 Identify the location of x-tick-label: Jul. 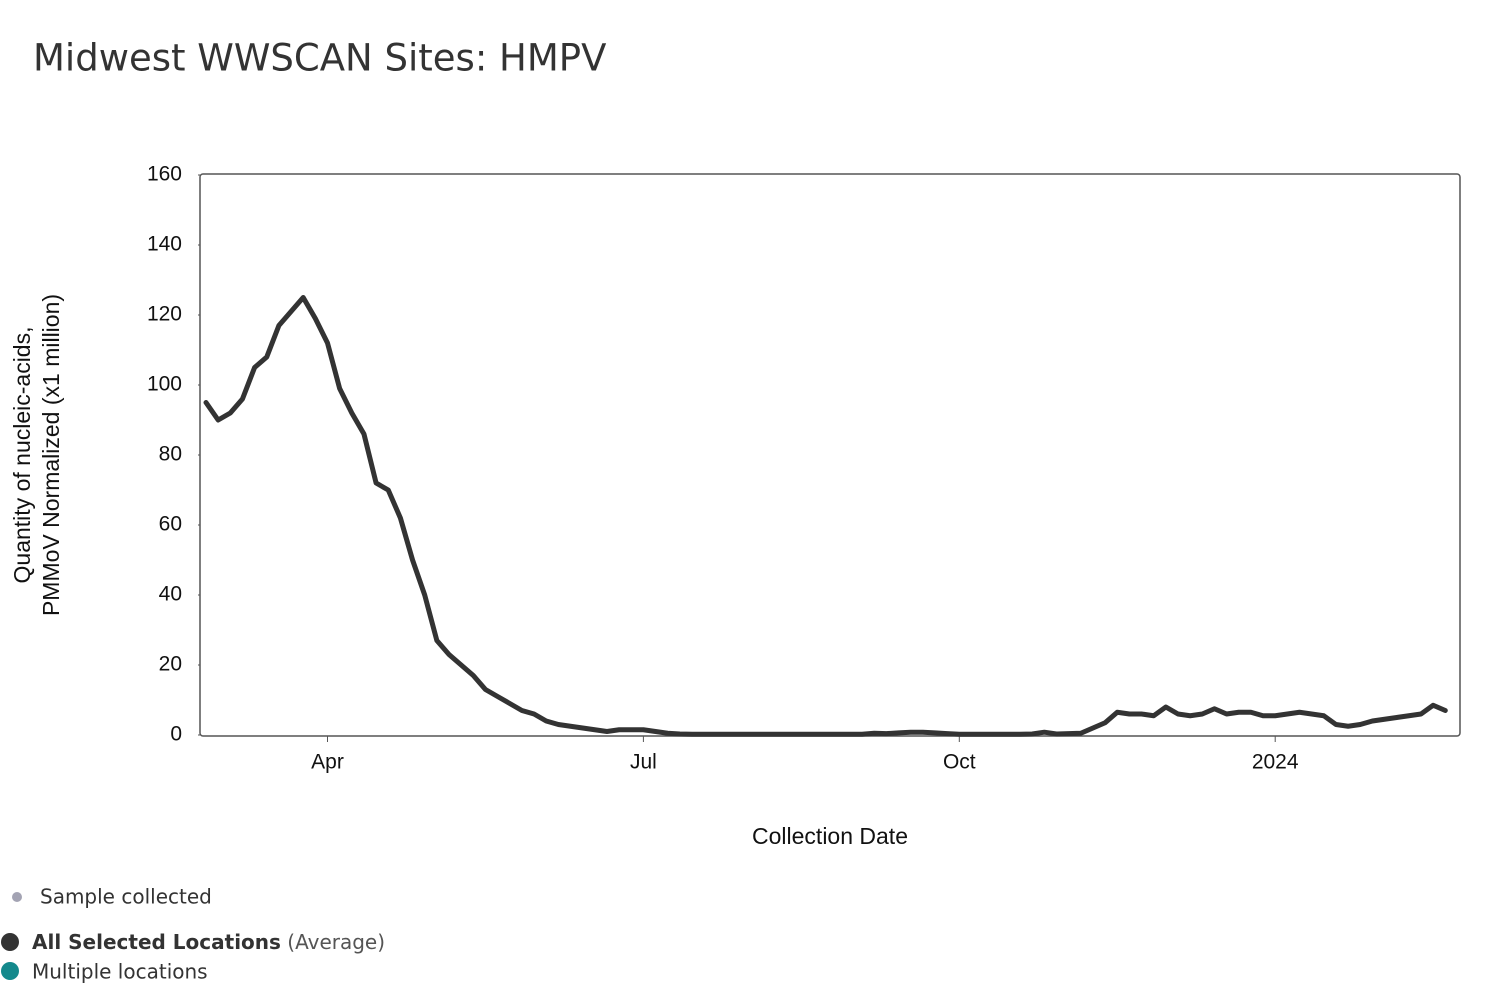
(643, 762).